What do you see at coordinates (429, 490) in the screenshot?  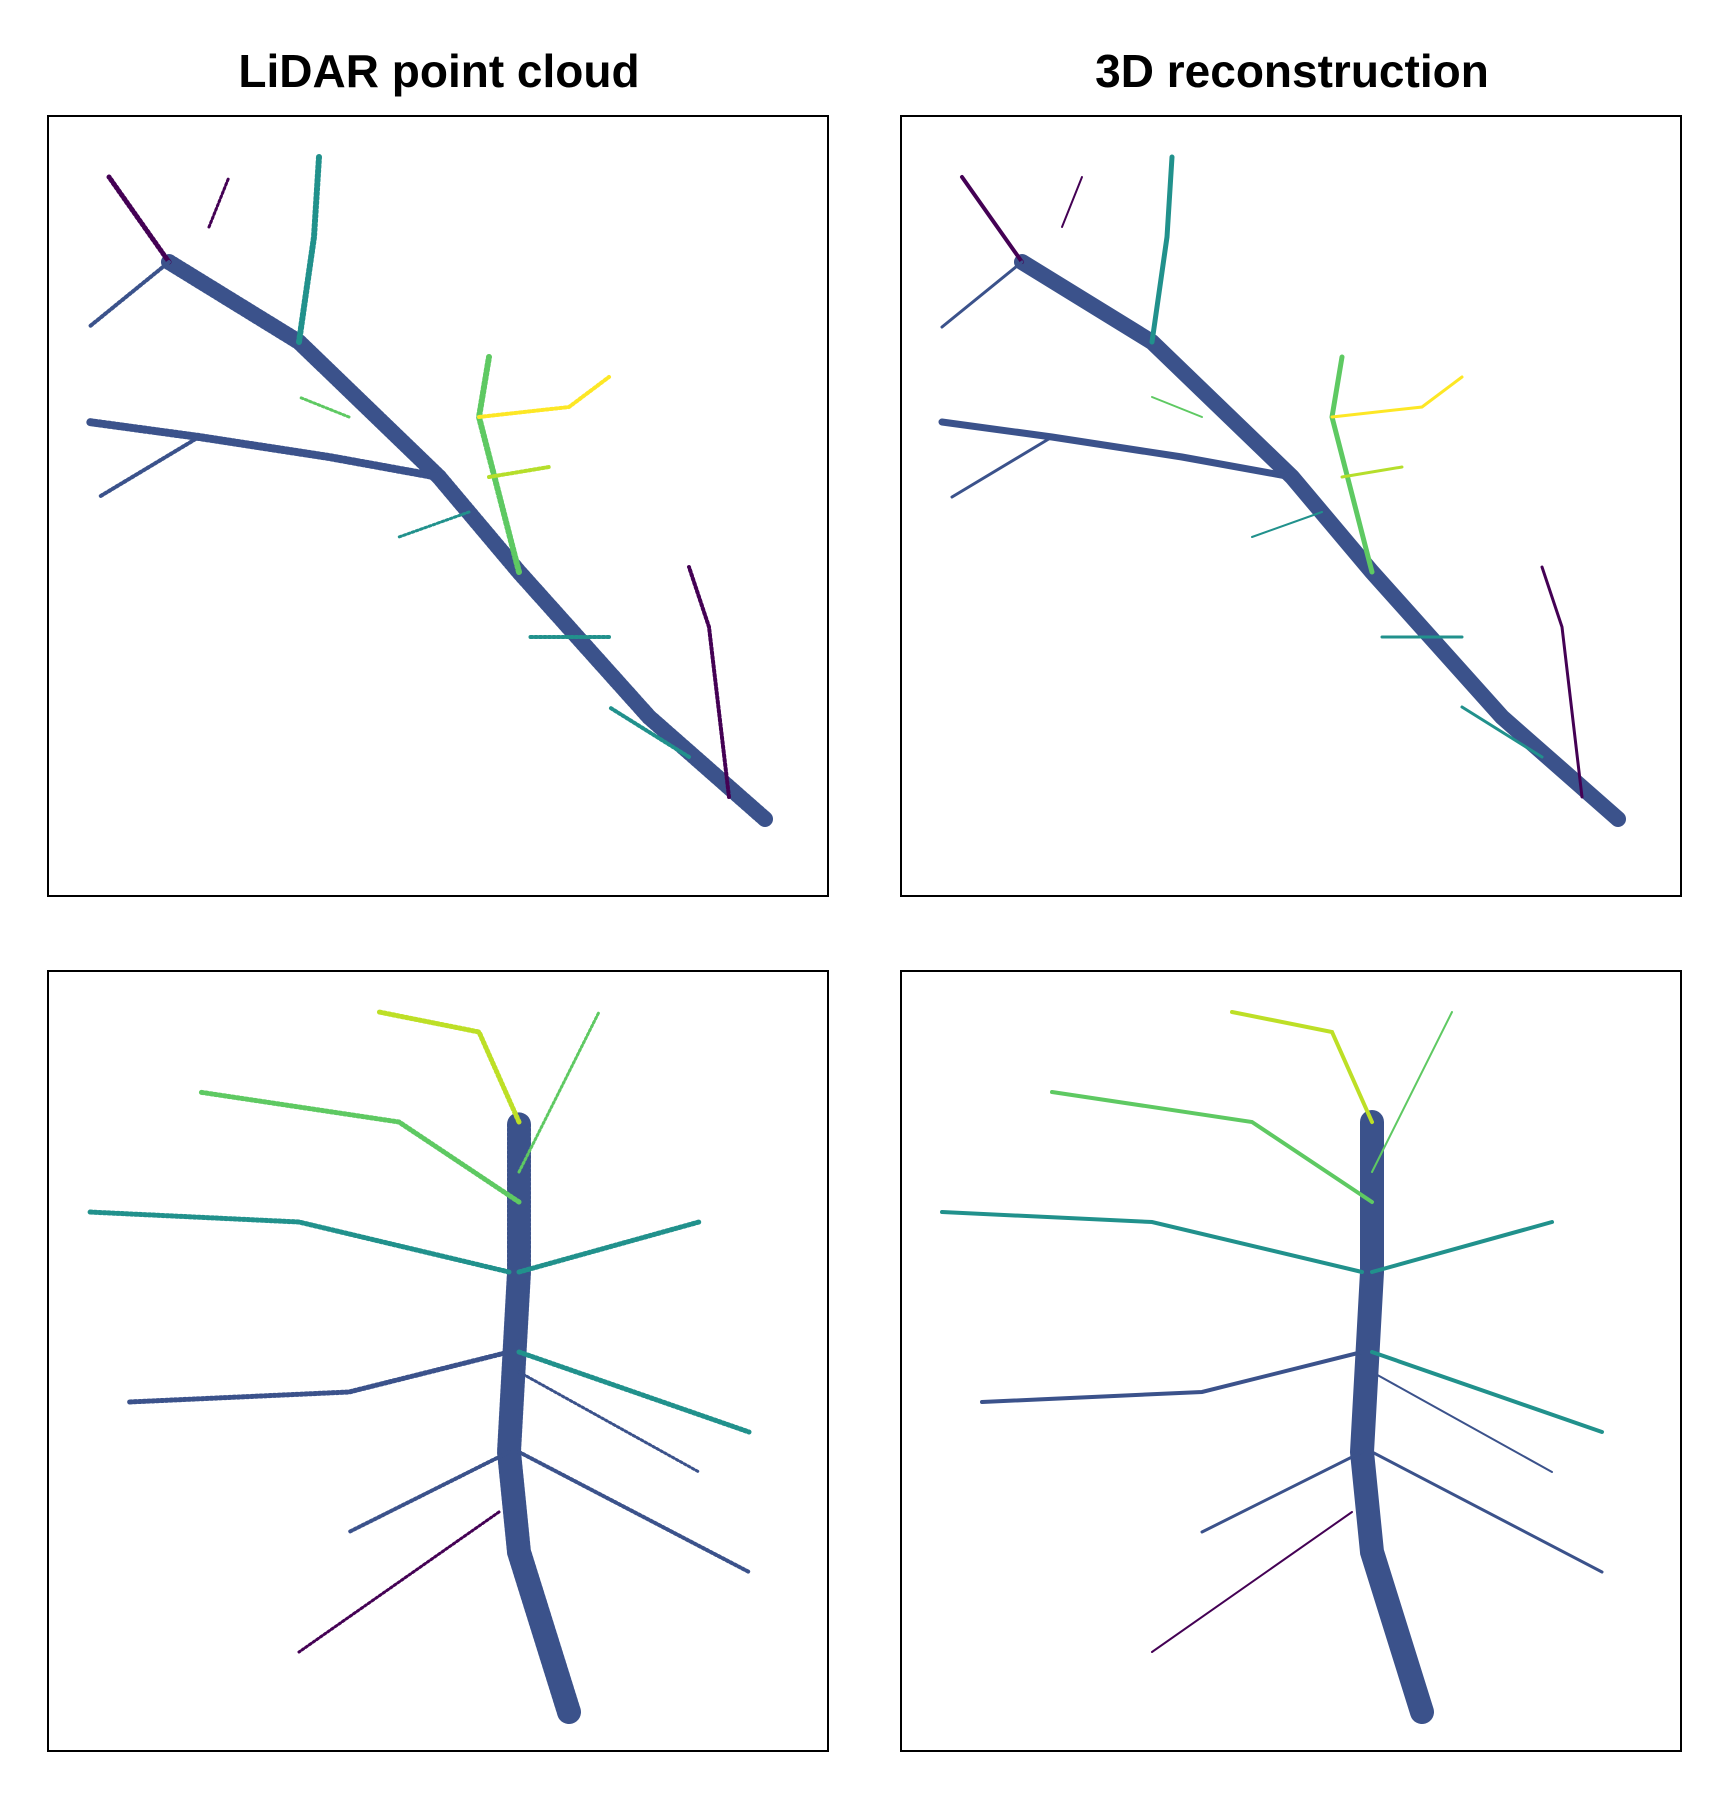 I see `lidar-branch-render` at bounding box center [429, 490].